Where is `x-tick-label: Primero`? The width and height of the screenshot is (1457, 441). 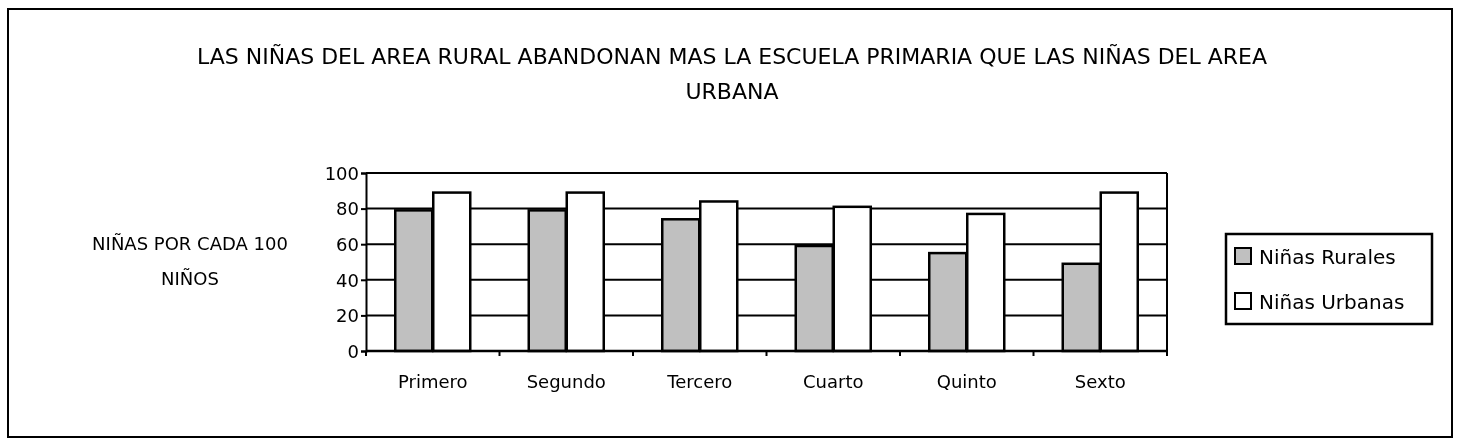 x-tick-label: Primero is located at coordinates (432, 381).